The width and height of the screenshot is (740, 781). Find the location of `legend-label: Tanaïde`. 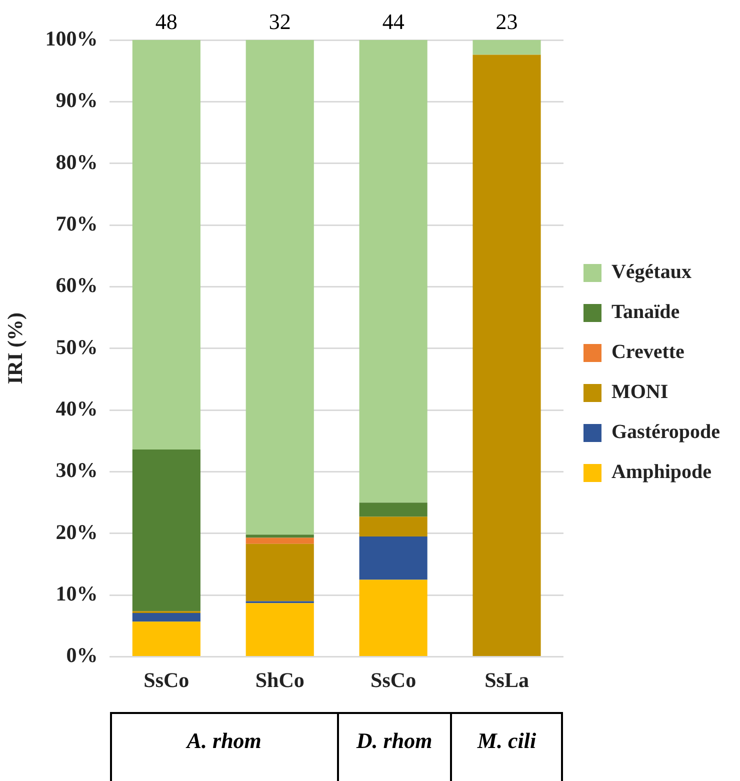

legend-label: Tanaïde is located at coordinates (645, 312).